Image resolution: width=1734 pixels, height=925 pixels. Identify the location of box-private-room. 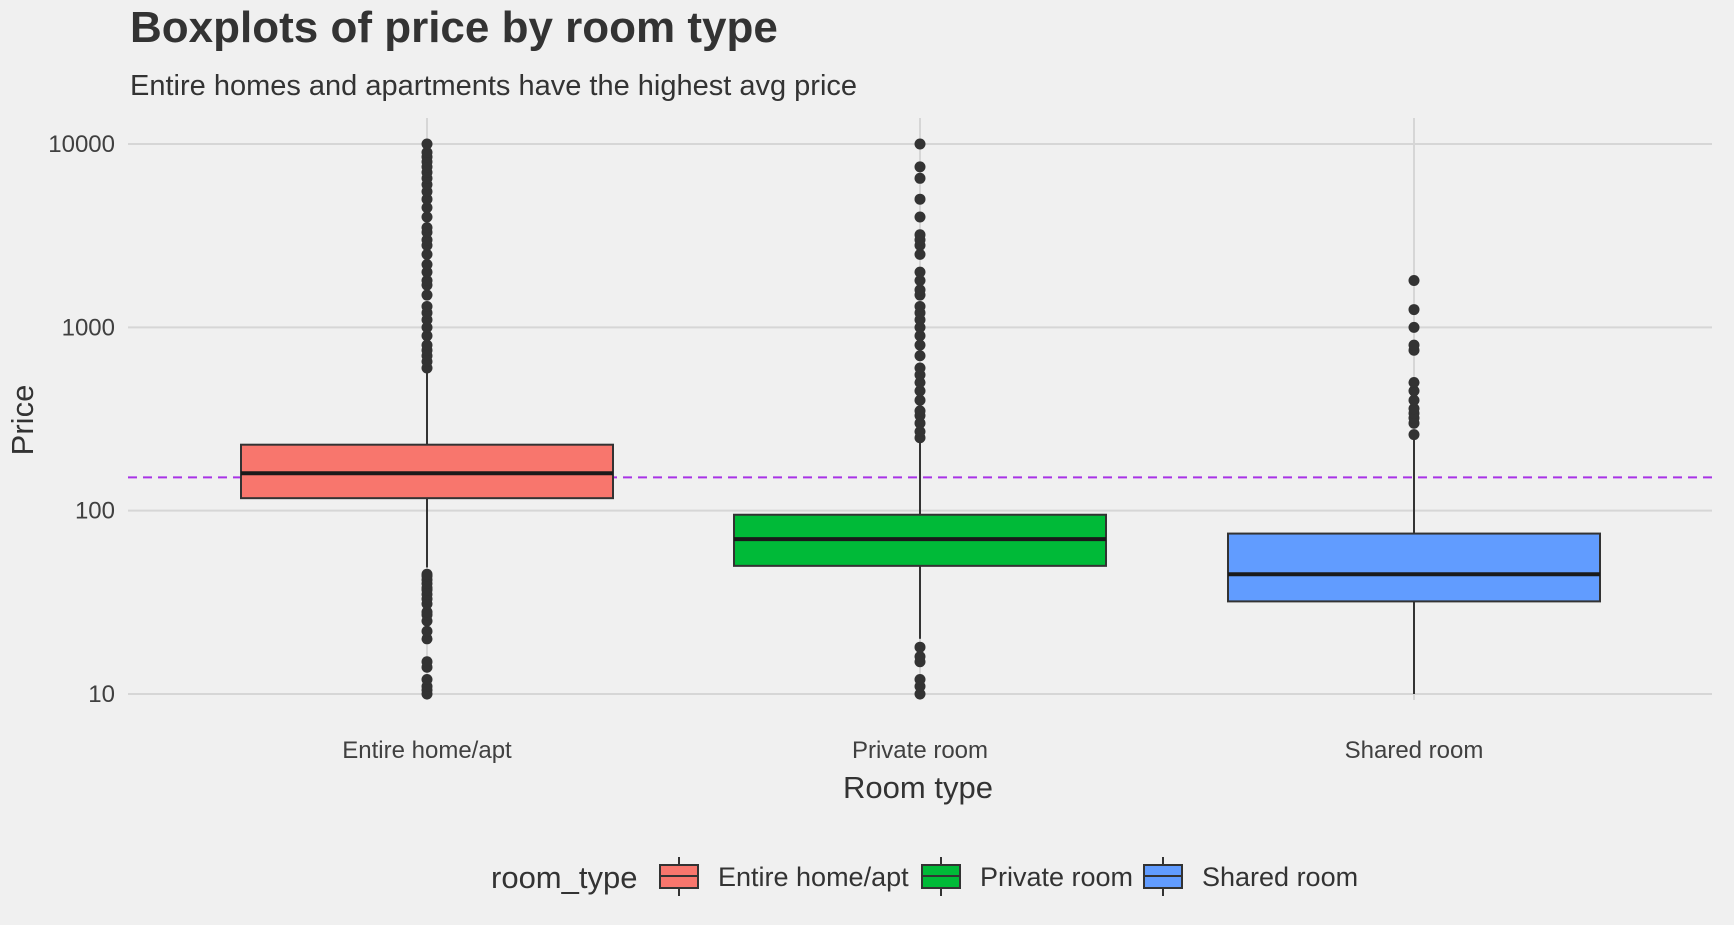
(920, 419).